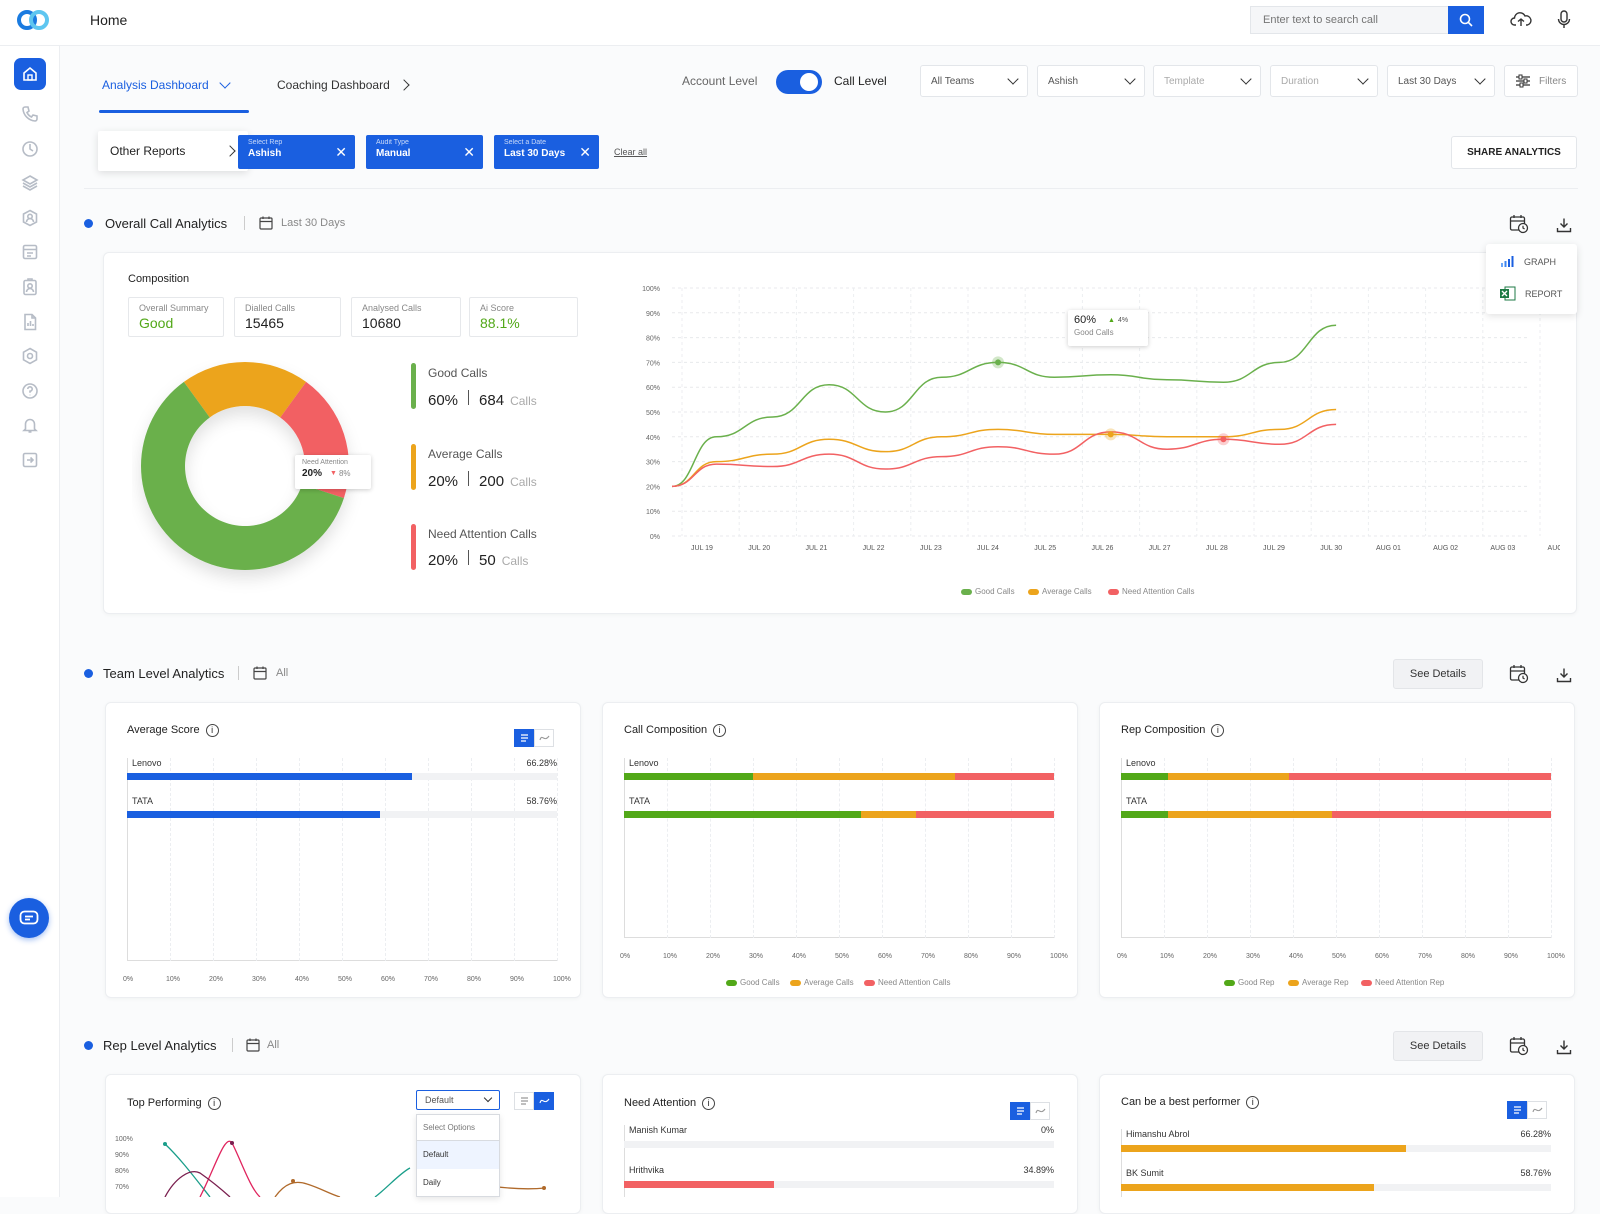 The height and width of the screenshot is (1214, 1600). I want to click on card-title-text: Can be a best performer, so click(1181, 1102).